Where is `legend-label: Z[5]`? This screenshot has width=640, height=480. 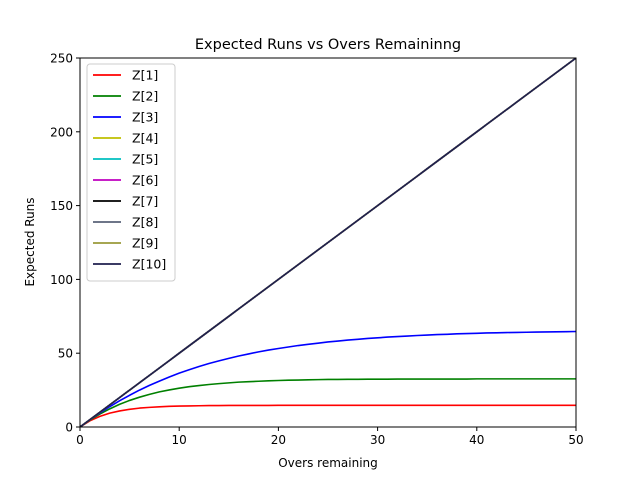
legend-label: Z[5] is located at coordinates (145, 159).